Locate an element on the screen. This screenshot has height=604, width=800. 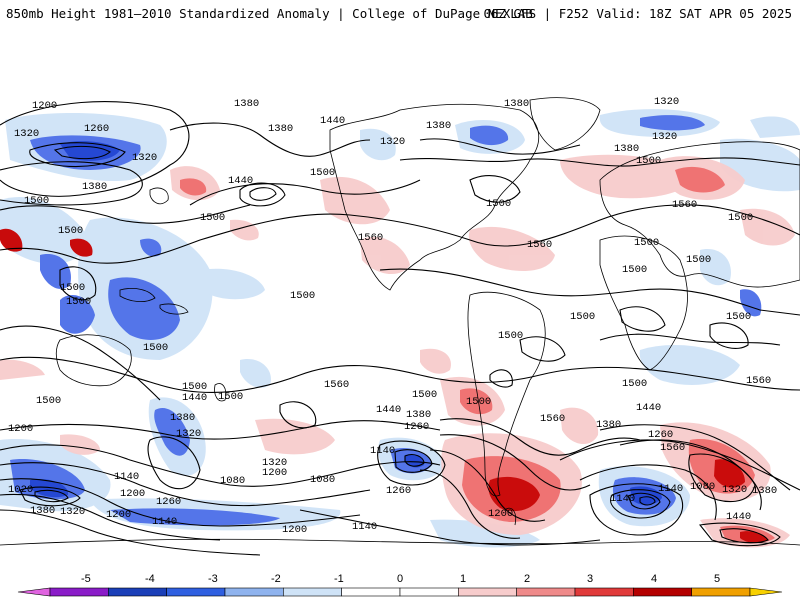
colorbar-tick: 3 is located at coordinates (590, 579).